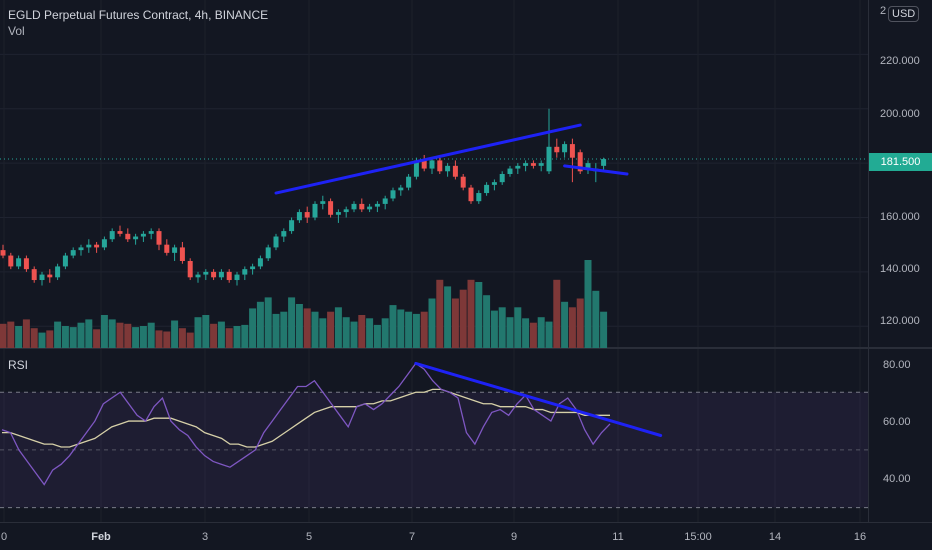 This screenshot has width=932, height=550. Describe the element at coordinates (412, 537) in the screenshot. I see `time-tick-label: 7` at that location.